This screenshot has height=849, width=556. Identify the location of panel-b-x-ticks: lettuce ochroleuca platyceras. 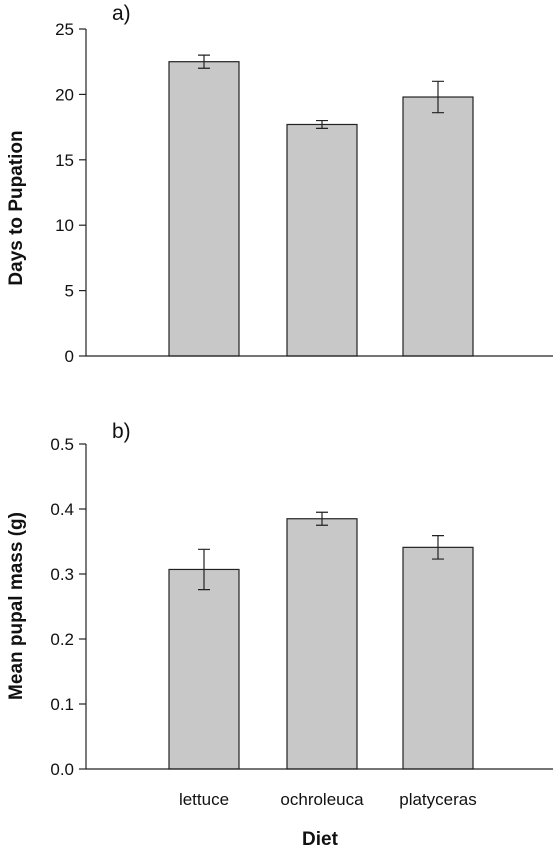
(328, 799).